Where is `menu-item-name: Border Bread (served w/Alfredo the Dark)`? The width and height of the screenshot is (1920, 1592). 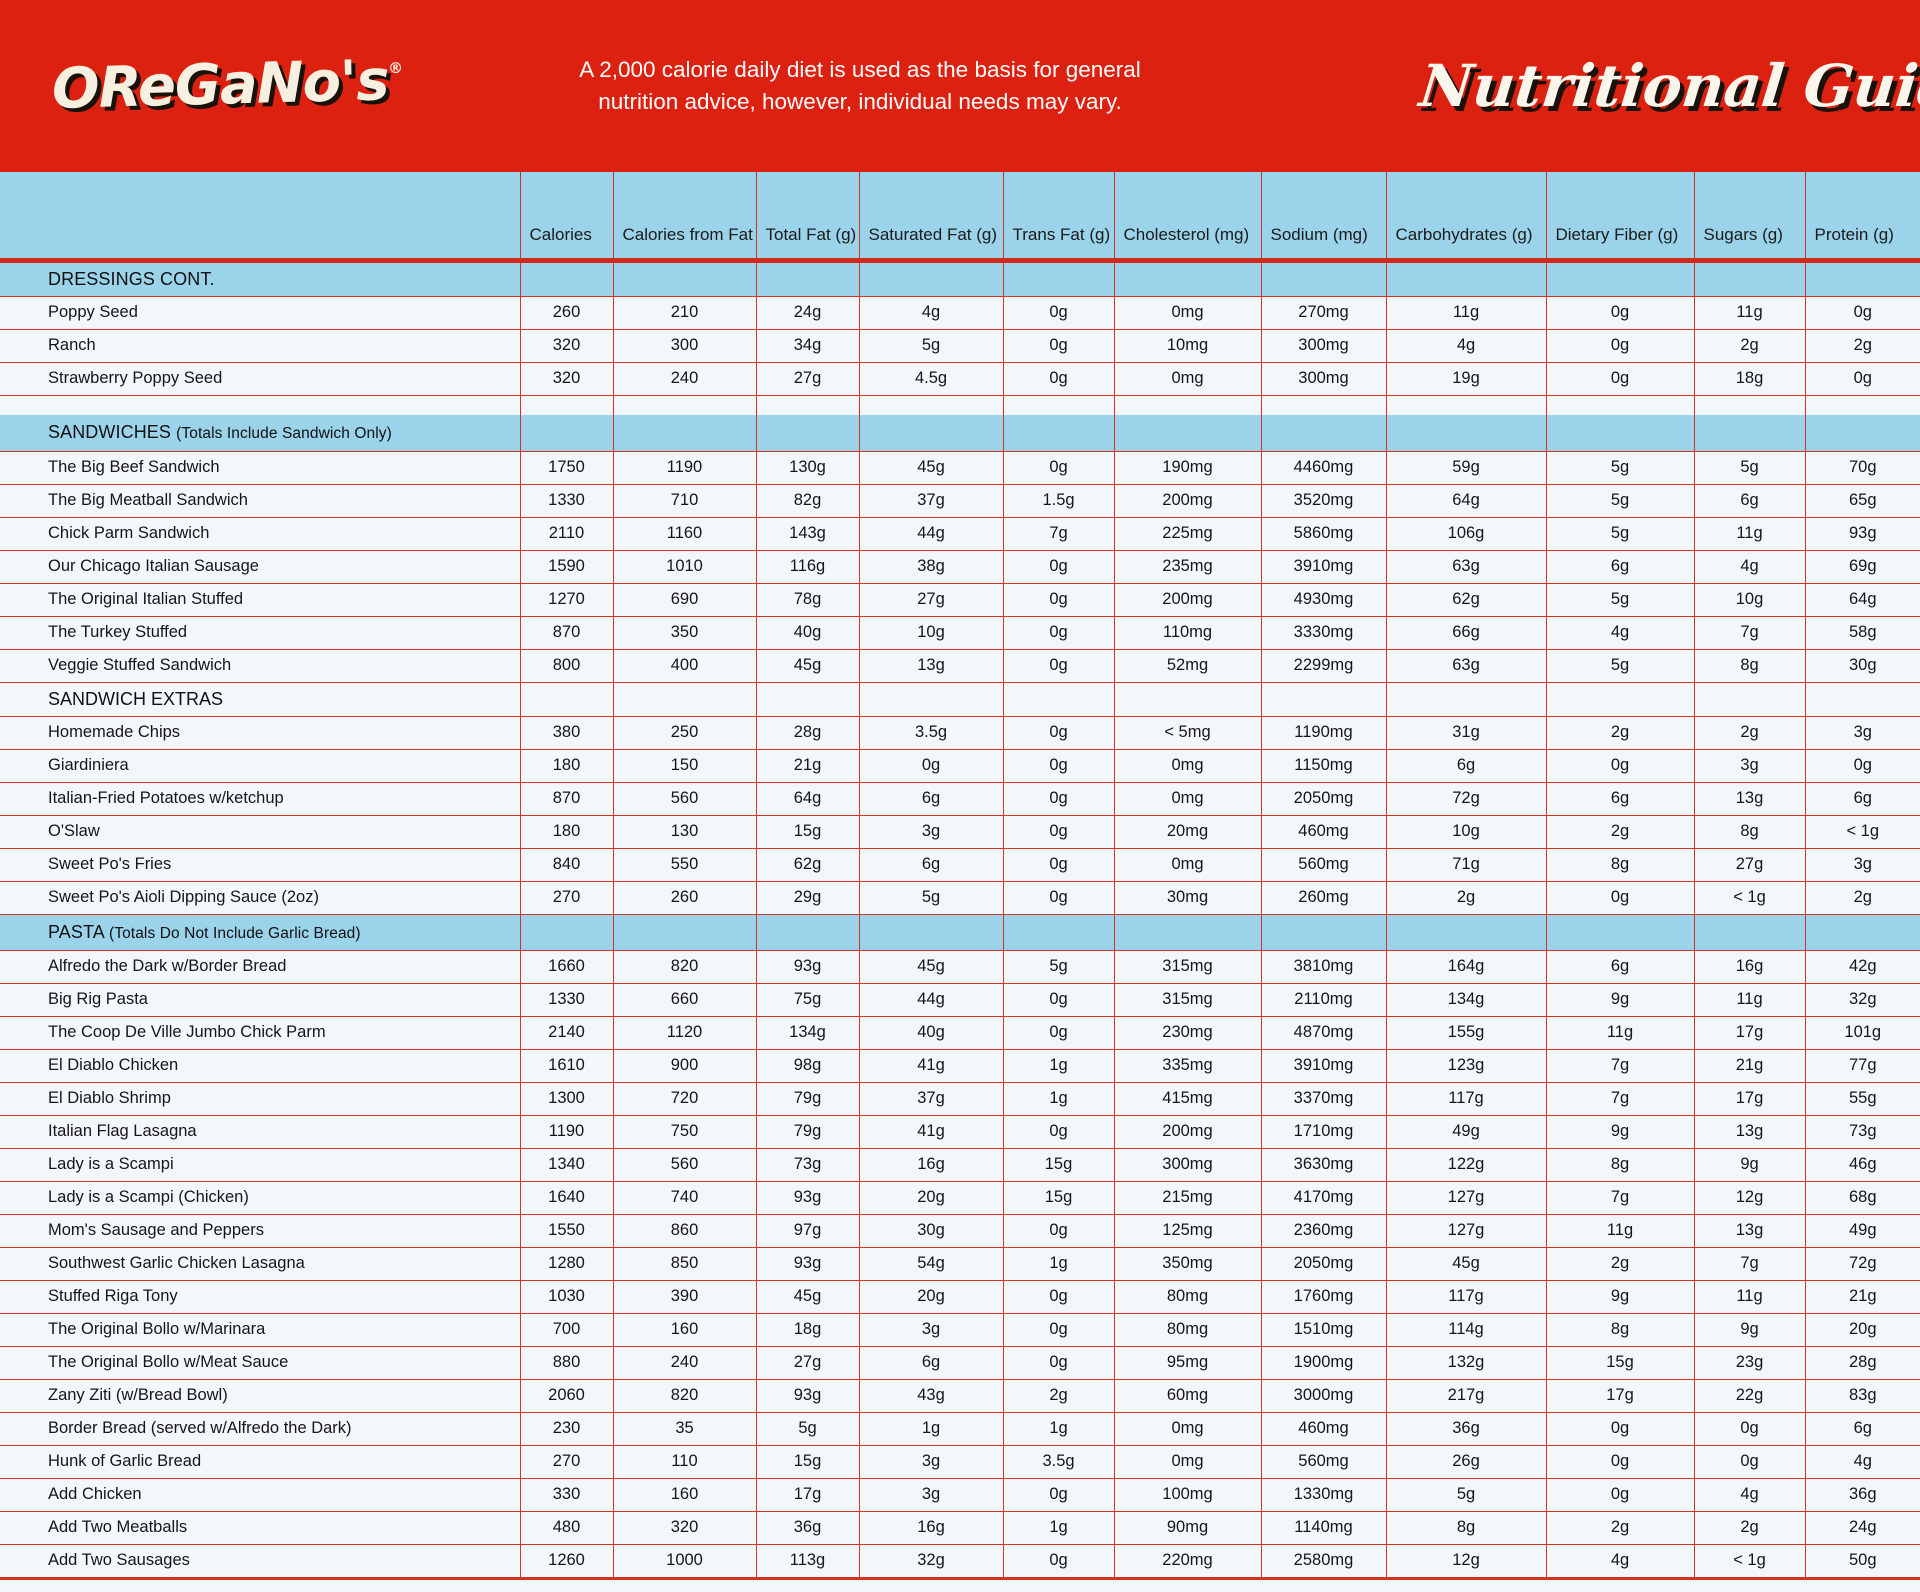
menu-item-name: Border Bread (served w/Alfredo the Dark) is located at coordinates (260, 1429).